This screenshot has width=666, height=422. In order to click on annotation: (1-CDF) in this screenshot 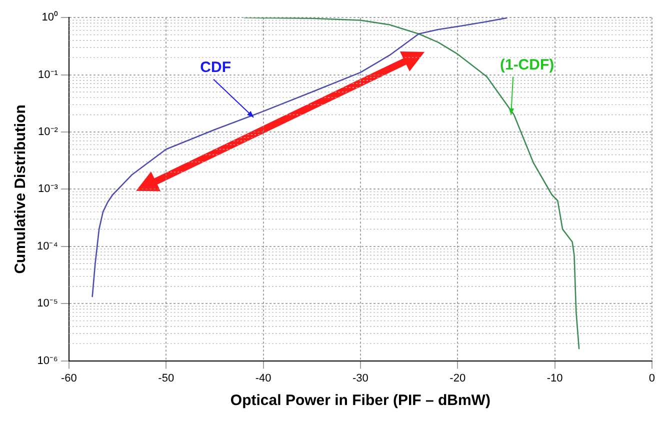, I will do `click(527, 65)`.